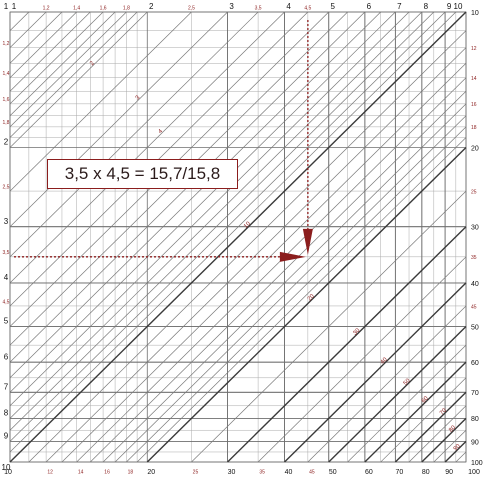 This screenshot has height=477, width=483. I want to click on diagonal-label: 90, so click(457, 447).